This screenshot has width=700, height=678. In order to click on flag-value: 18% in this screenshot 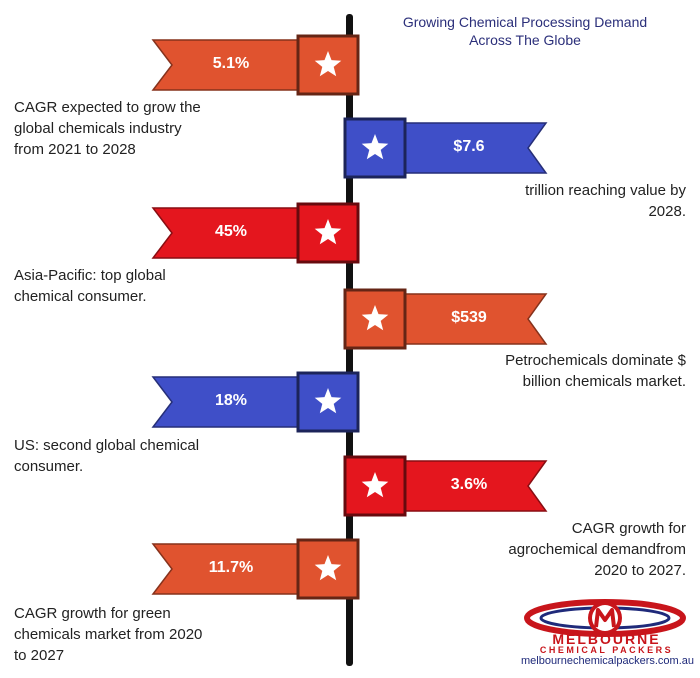, I will do `click(231, 400)`.